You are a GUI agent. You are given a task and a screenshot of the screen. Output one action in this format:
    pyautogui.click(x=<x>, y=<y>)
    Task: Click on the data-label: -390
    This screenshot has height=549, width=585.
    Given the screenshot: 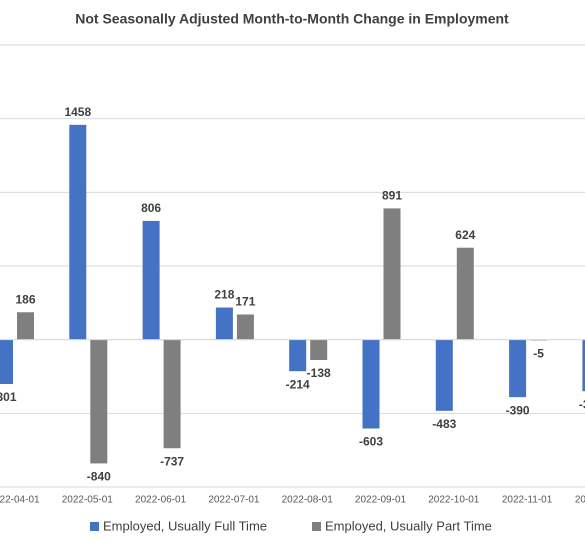 What is the action you would take?
    pyautogui.click(x=518, y=410)
    